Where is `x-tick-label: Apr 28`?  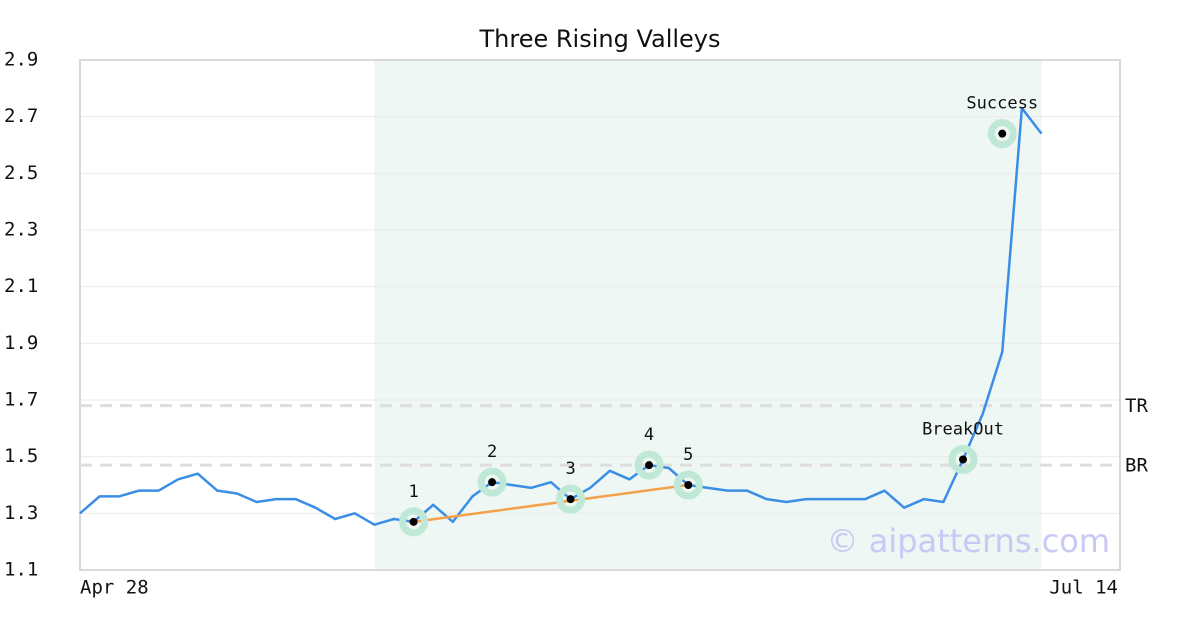
x-tick-label: Apr 28 is located at coordinates (114, 588).